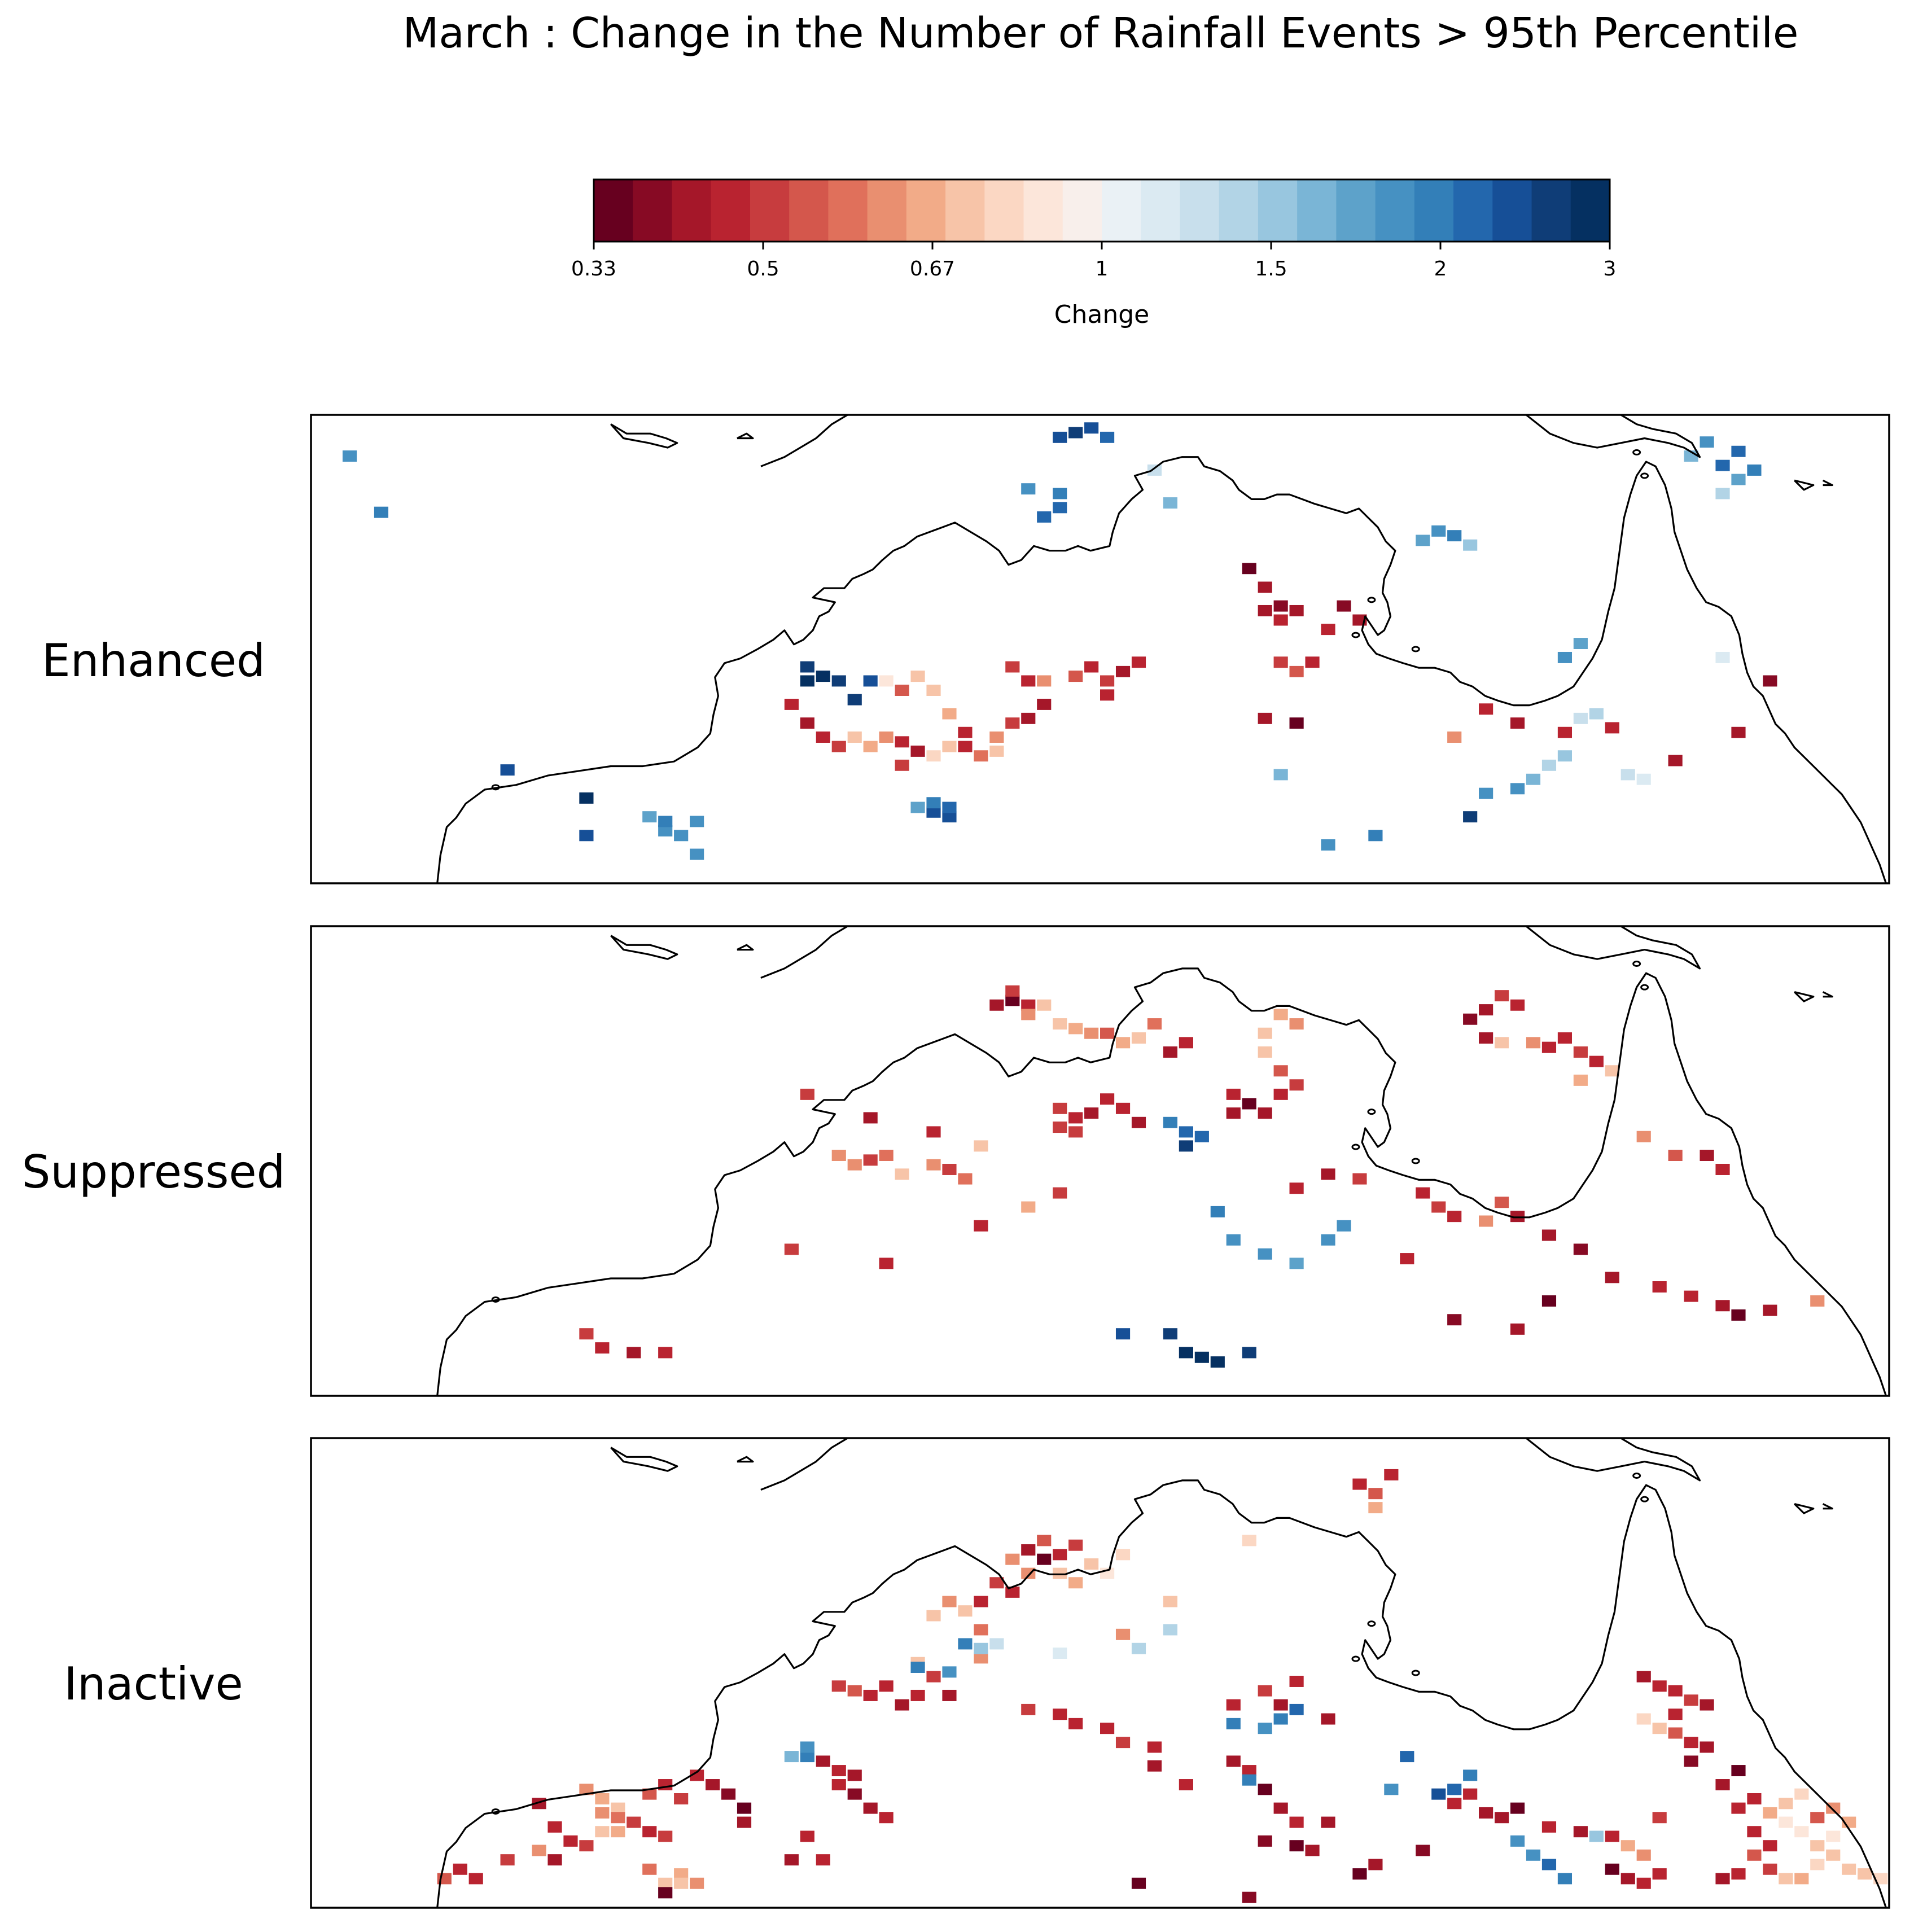  What do you see at coordinates (1271, 269) in the screenshot?
I see `colorbar-tick-label: 1.5` at bounding box center [1271, 269].